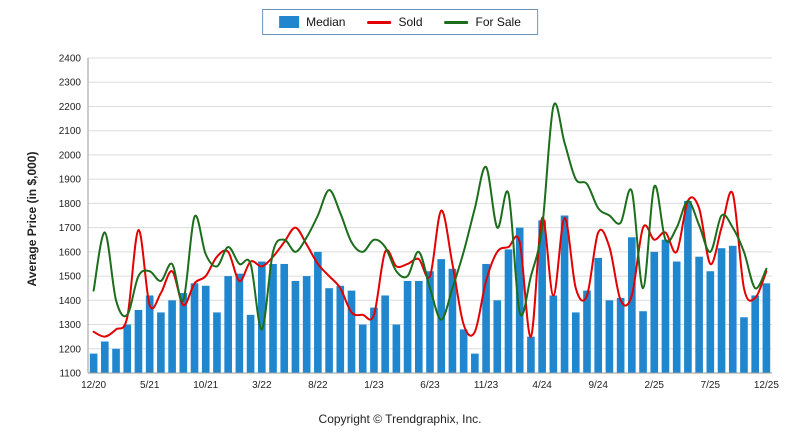  What do you see at coordinates (711, 385) in the screenshot?
I see `x-tick-label: 7/25` at bounding box center [711, 385].